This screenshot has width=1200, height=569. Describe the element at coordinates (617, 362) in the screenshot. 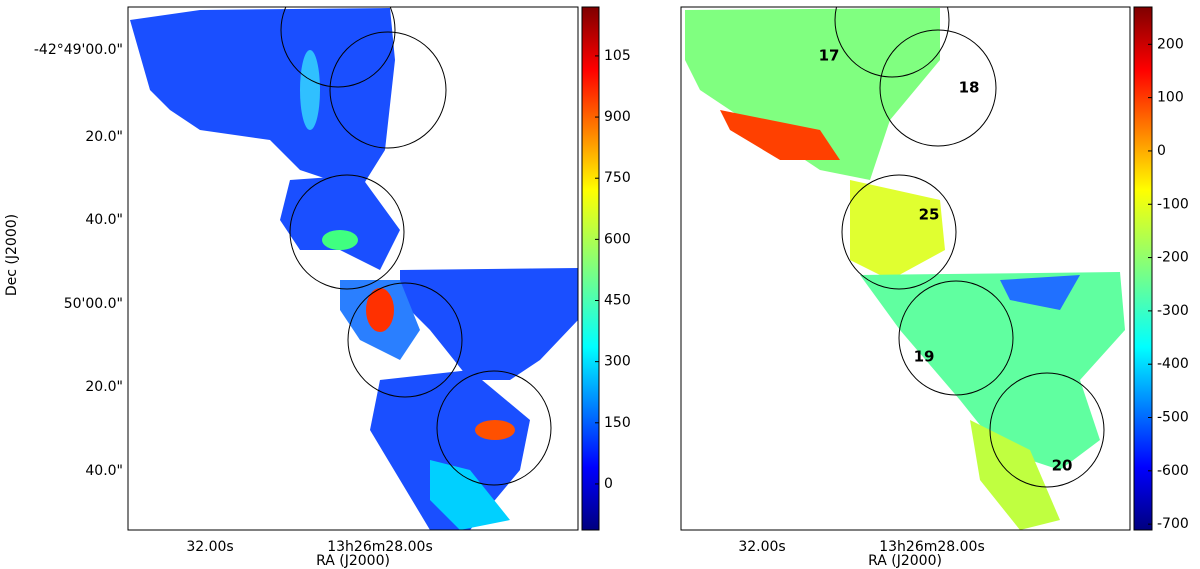

I see `colorbar-tick-label: 300` at that location.